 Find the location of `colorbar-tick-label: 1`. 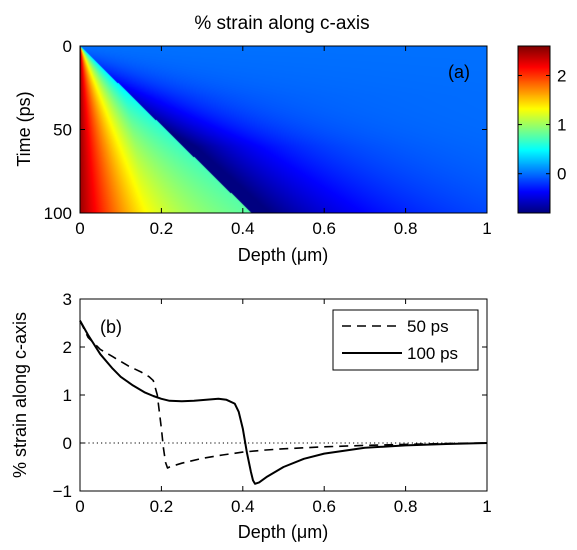

colorbar-tick-label: 1 is located at coordinates (561, 125).